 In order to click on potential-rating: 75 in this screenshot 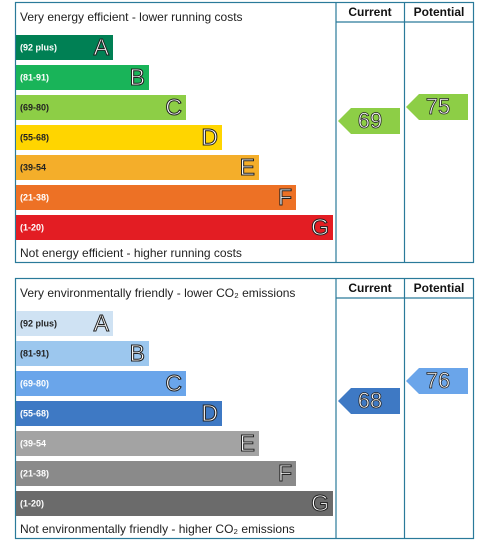, I will do `click(438, 106)`.